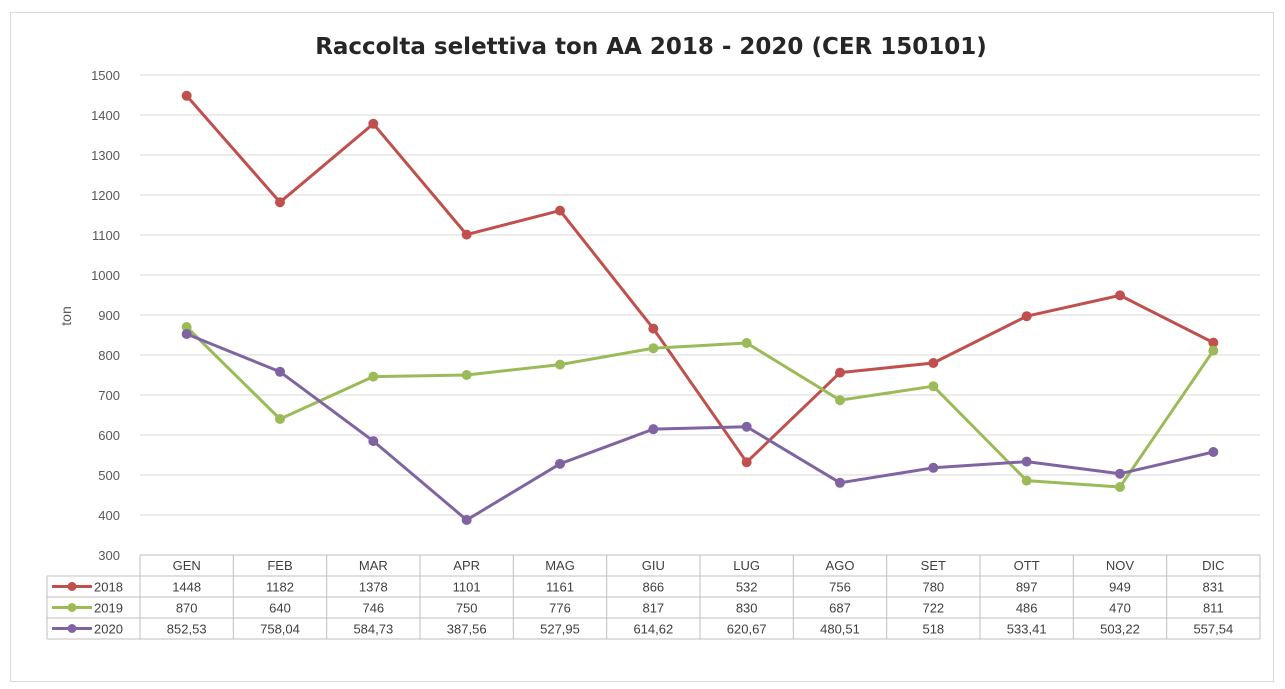  I want to click on y-tick-label: 300, so click(109, 555).